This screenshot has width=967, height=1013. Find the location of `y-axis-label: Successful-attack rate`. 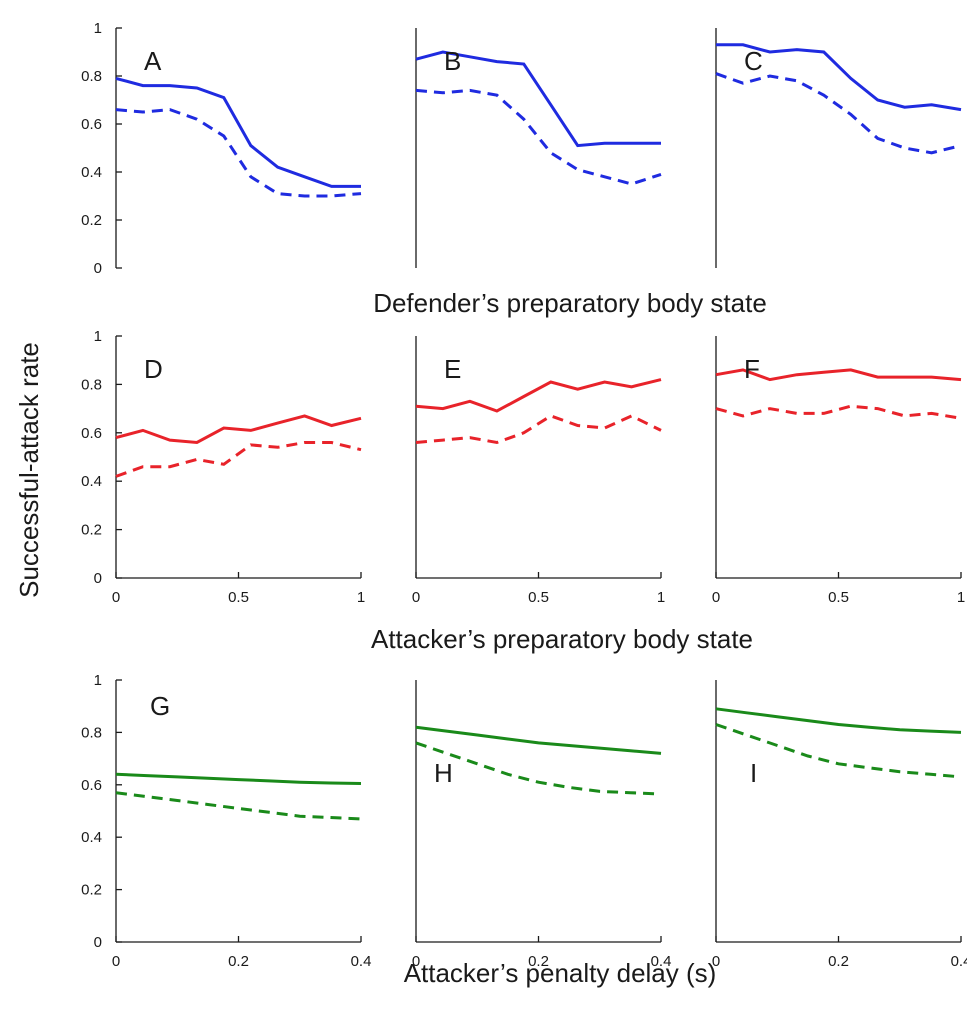

y-axis-label: Successful-attack rate is located at coordinates (29, 470).